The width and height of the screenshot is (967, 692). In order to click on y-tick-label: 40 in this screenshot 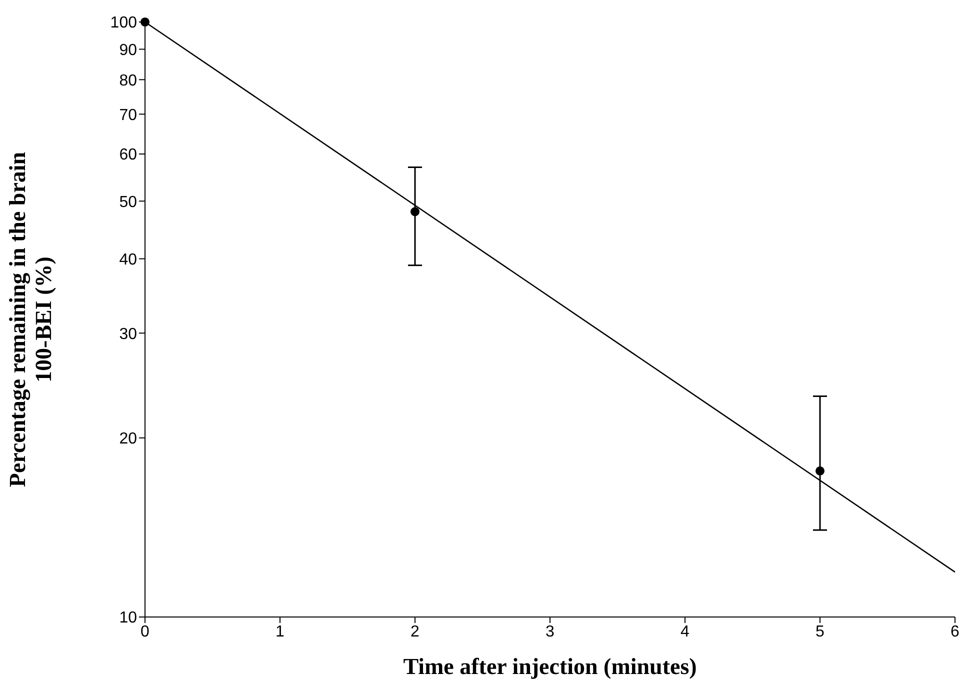, I will do `click(128, 259)`.